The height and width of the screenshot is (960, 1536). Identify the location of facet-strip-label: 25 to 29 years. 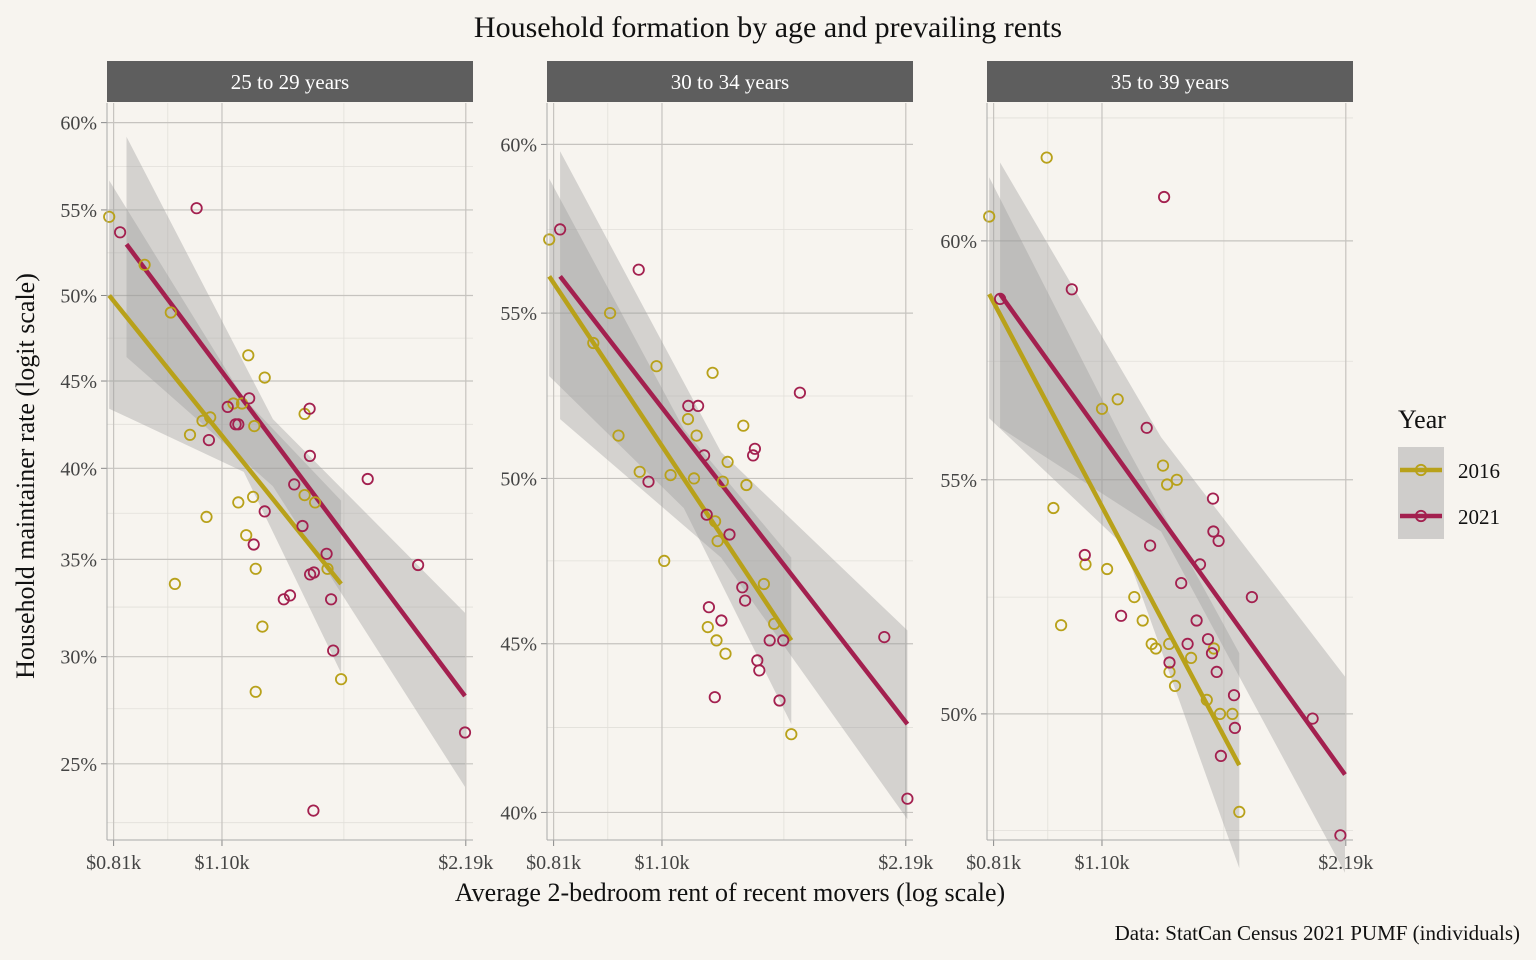
(290, 82).